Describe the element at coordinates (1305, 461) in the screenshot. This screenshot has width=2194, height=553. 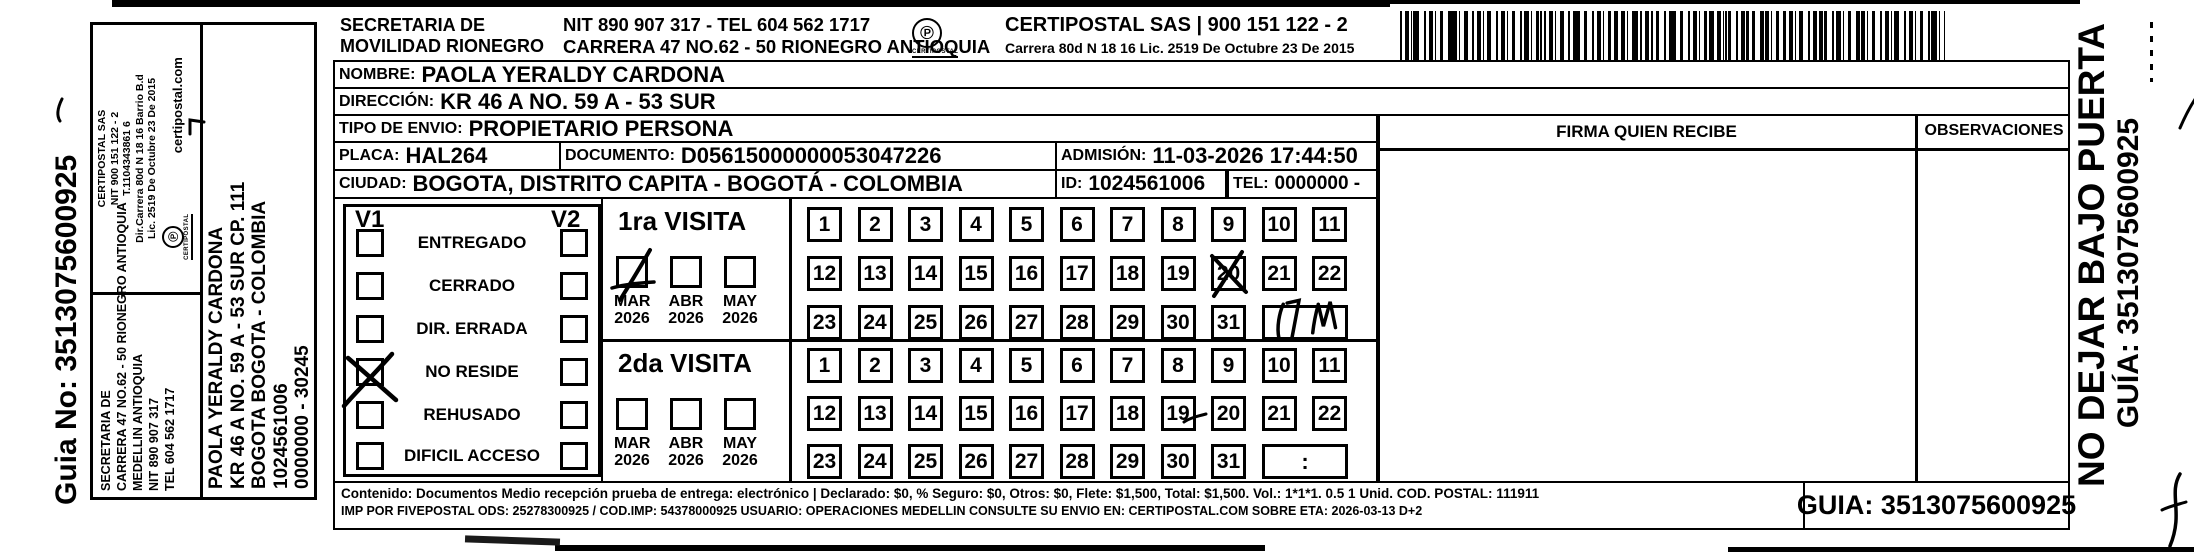
I see `second-visit-time-box: :` at that location.